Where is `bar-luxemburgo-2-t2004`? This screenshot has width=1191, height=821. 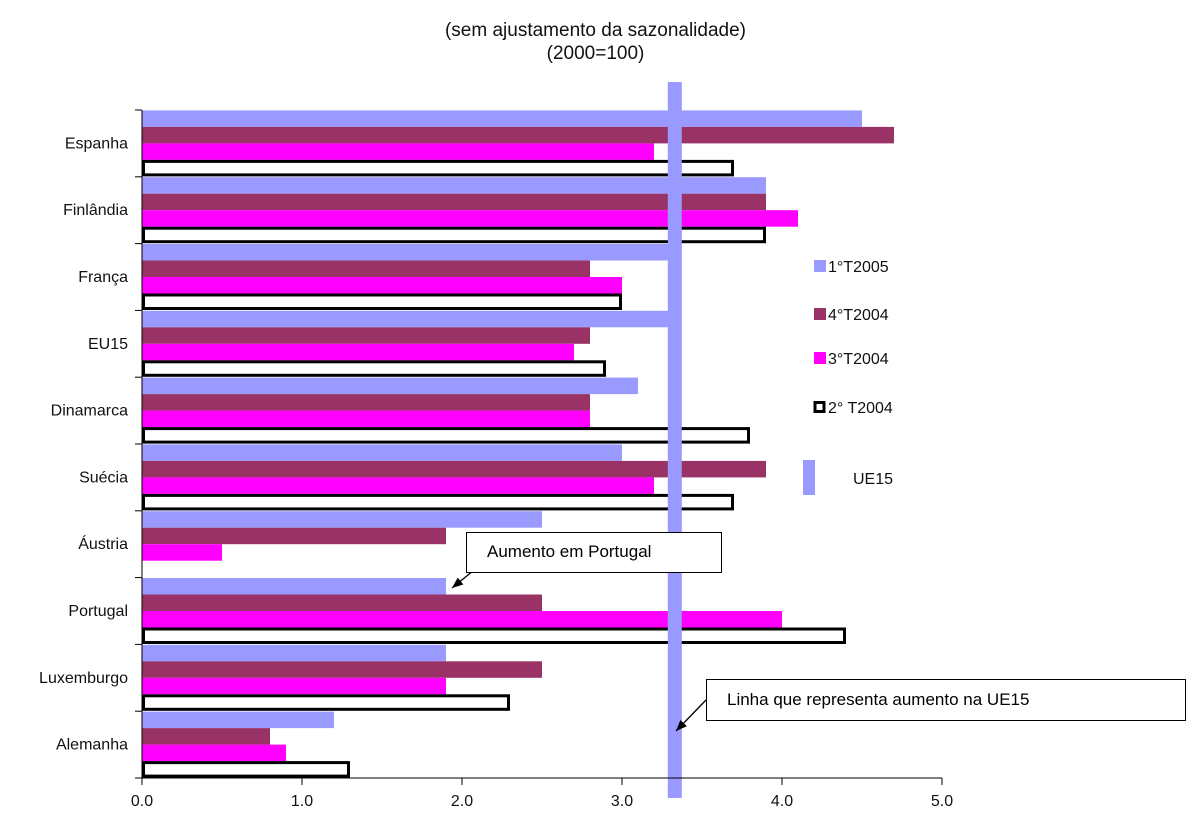
bar-luxemburgo-2-t2004 is located at coordinates (326, 702).